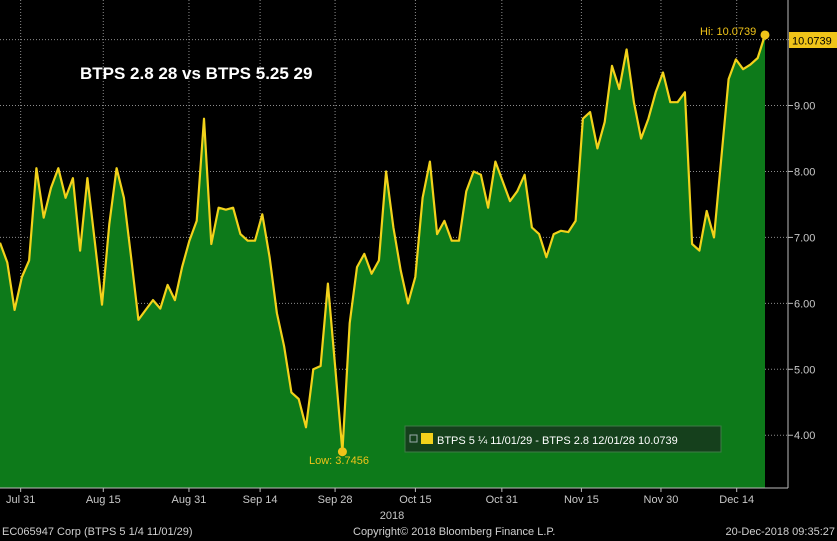  I want to click on x-tick-label: Jul 31, so click(20, 500).